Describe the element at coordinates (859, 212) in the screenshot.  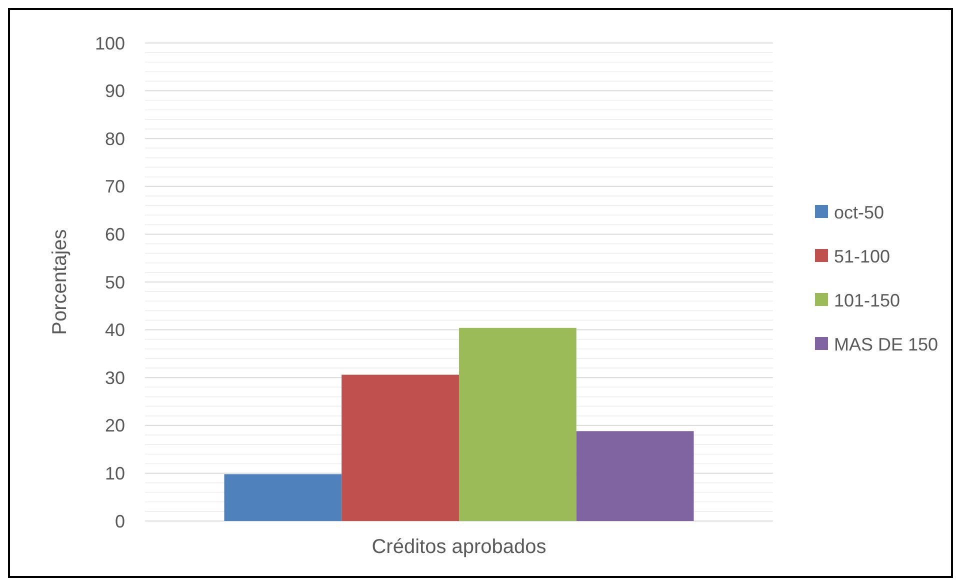
I see `legend-label: oct-50` at that location.